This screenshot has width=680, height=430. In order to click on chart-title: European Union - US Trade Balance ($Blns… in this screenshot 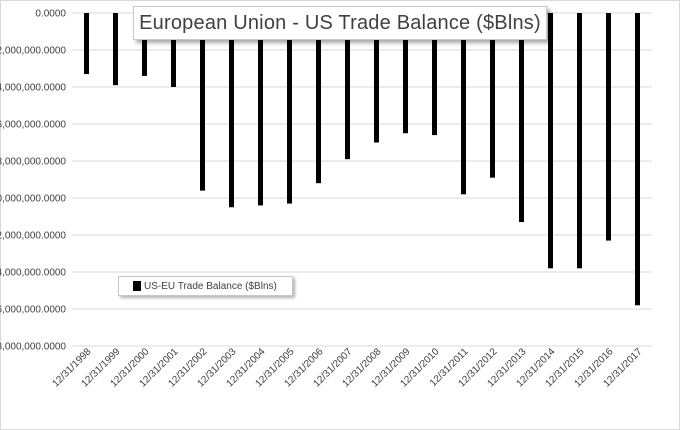, I will do `click(340, 22)`.